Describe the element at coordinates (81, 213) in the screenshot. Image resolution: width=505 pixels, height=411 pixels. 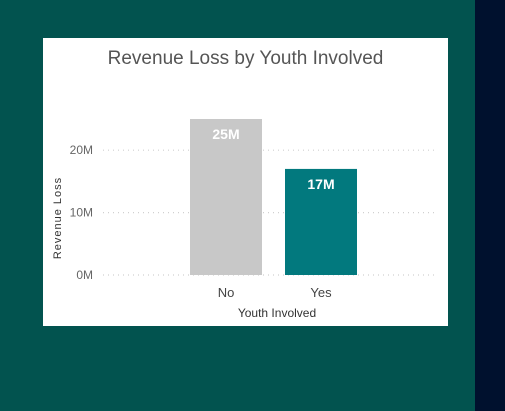
I see `y-tick-label: 10M` at that location.